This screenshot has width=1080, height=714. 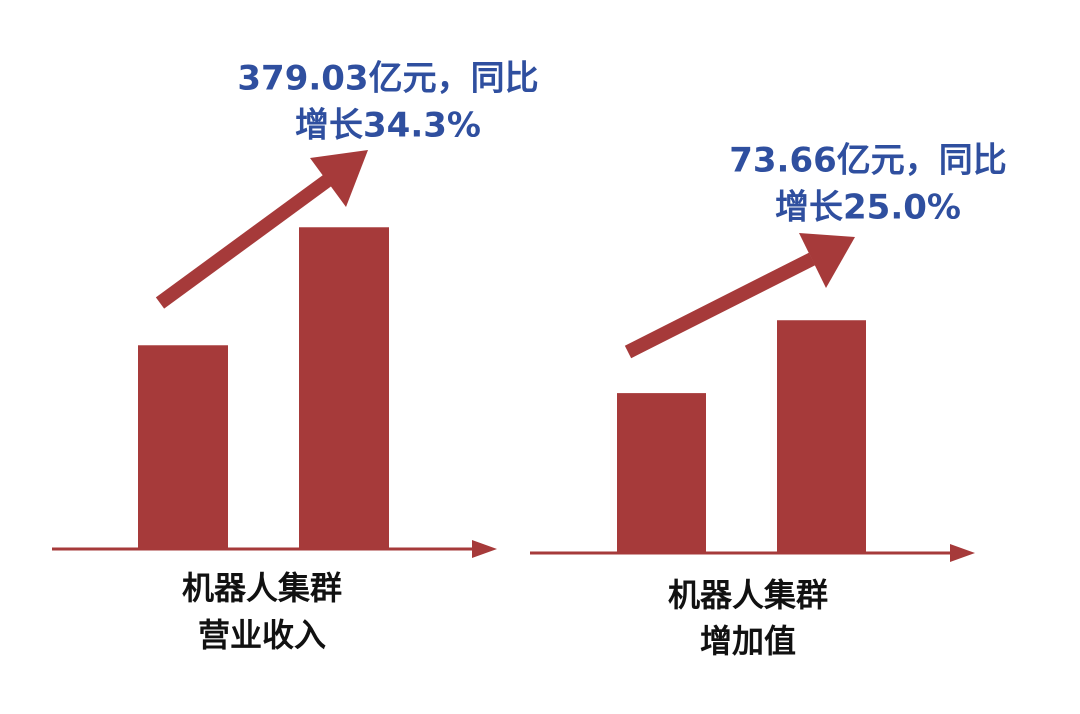 What do you see at coordinates (748, 641) in the screenshot?
I see `x-axis-label: 增加值` at bounding box center [748, 641].